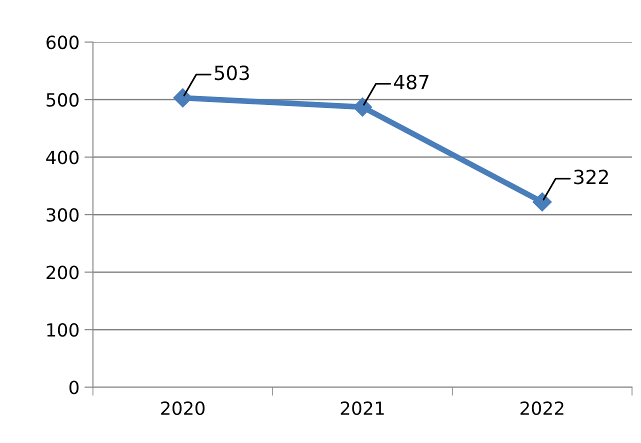 Image resolution: width=641 pixels, height=443 pixels. I want to click on y-tick-label: 200, so click(62, 273).